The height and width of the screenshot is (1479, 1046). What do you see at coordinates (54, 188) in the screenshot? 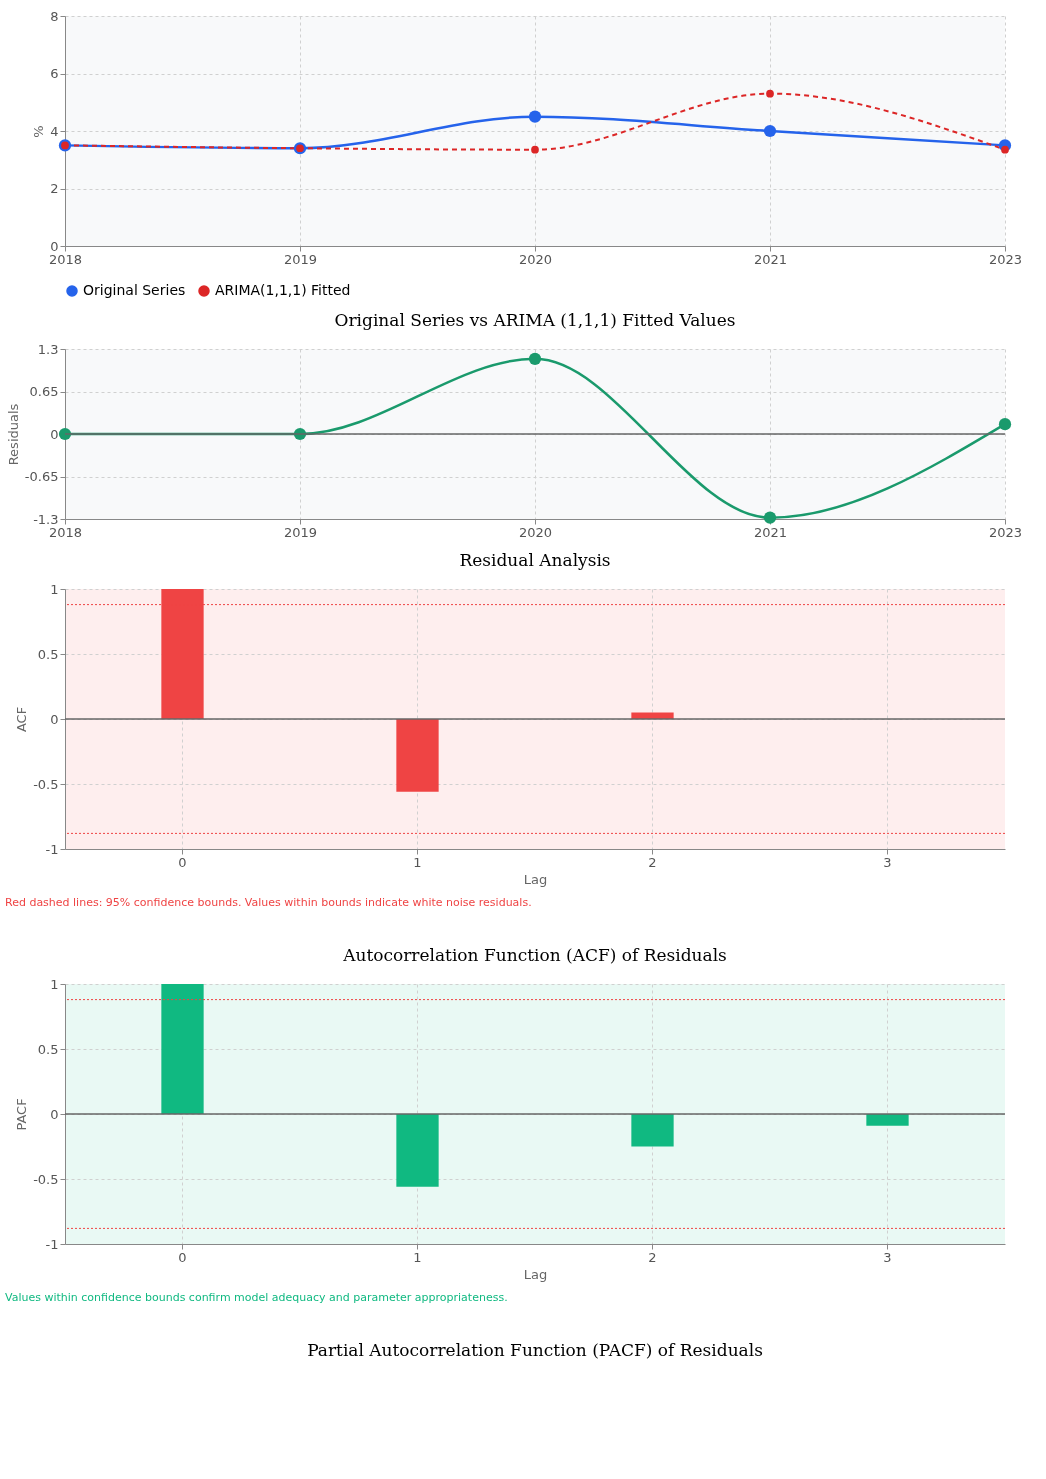
I see `y-tick-label: 2` at bounding box center [54, 188].